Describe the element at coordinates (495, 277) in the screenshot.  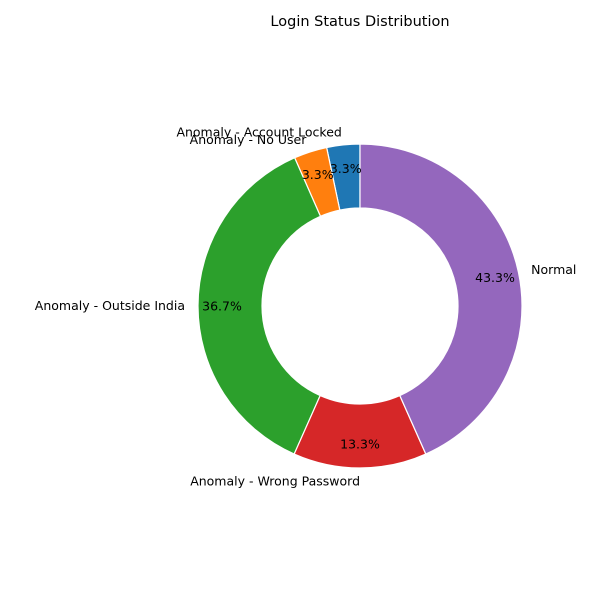
I see `slice-percent-label-4: 43.3%` at that location.